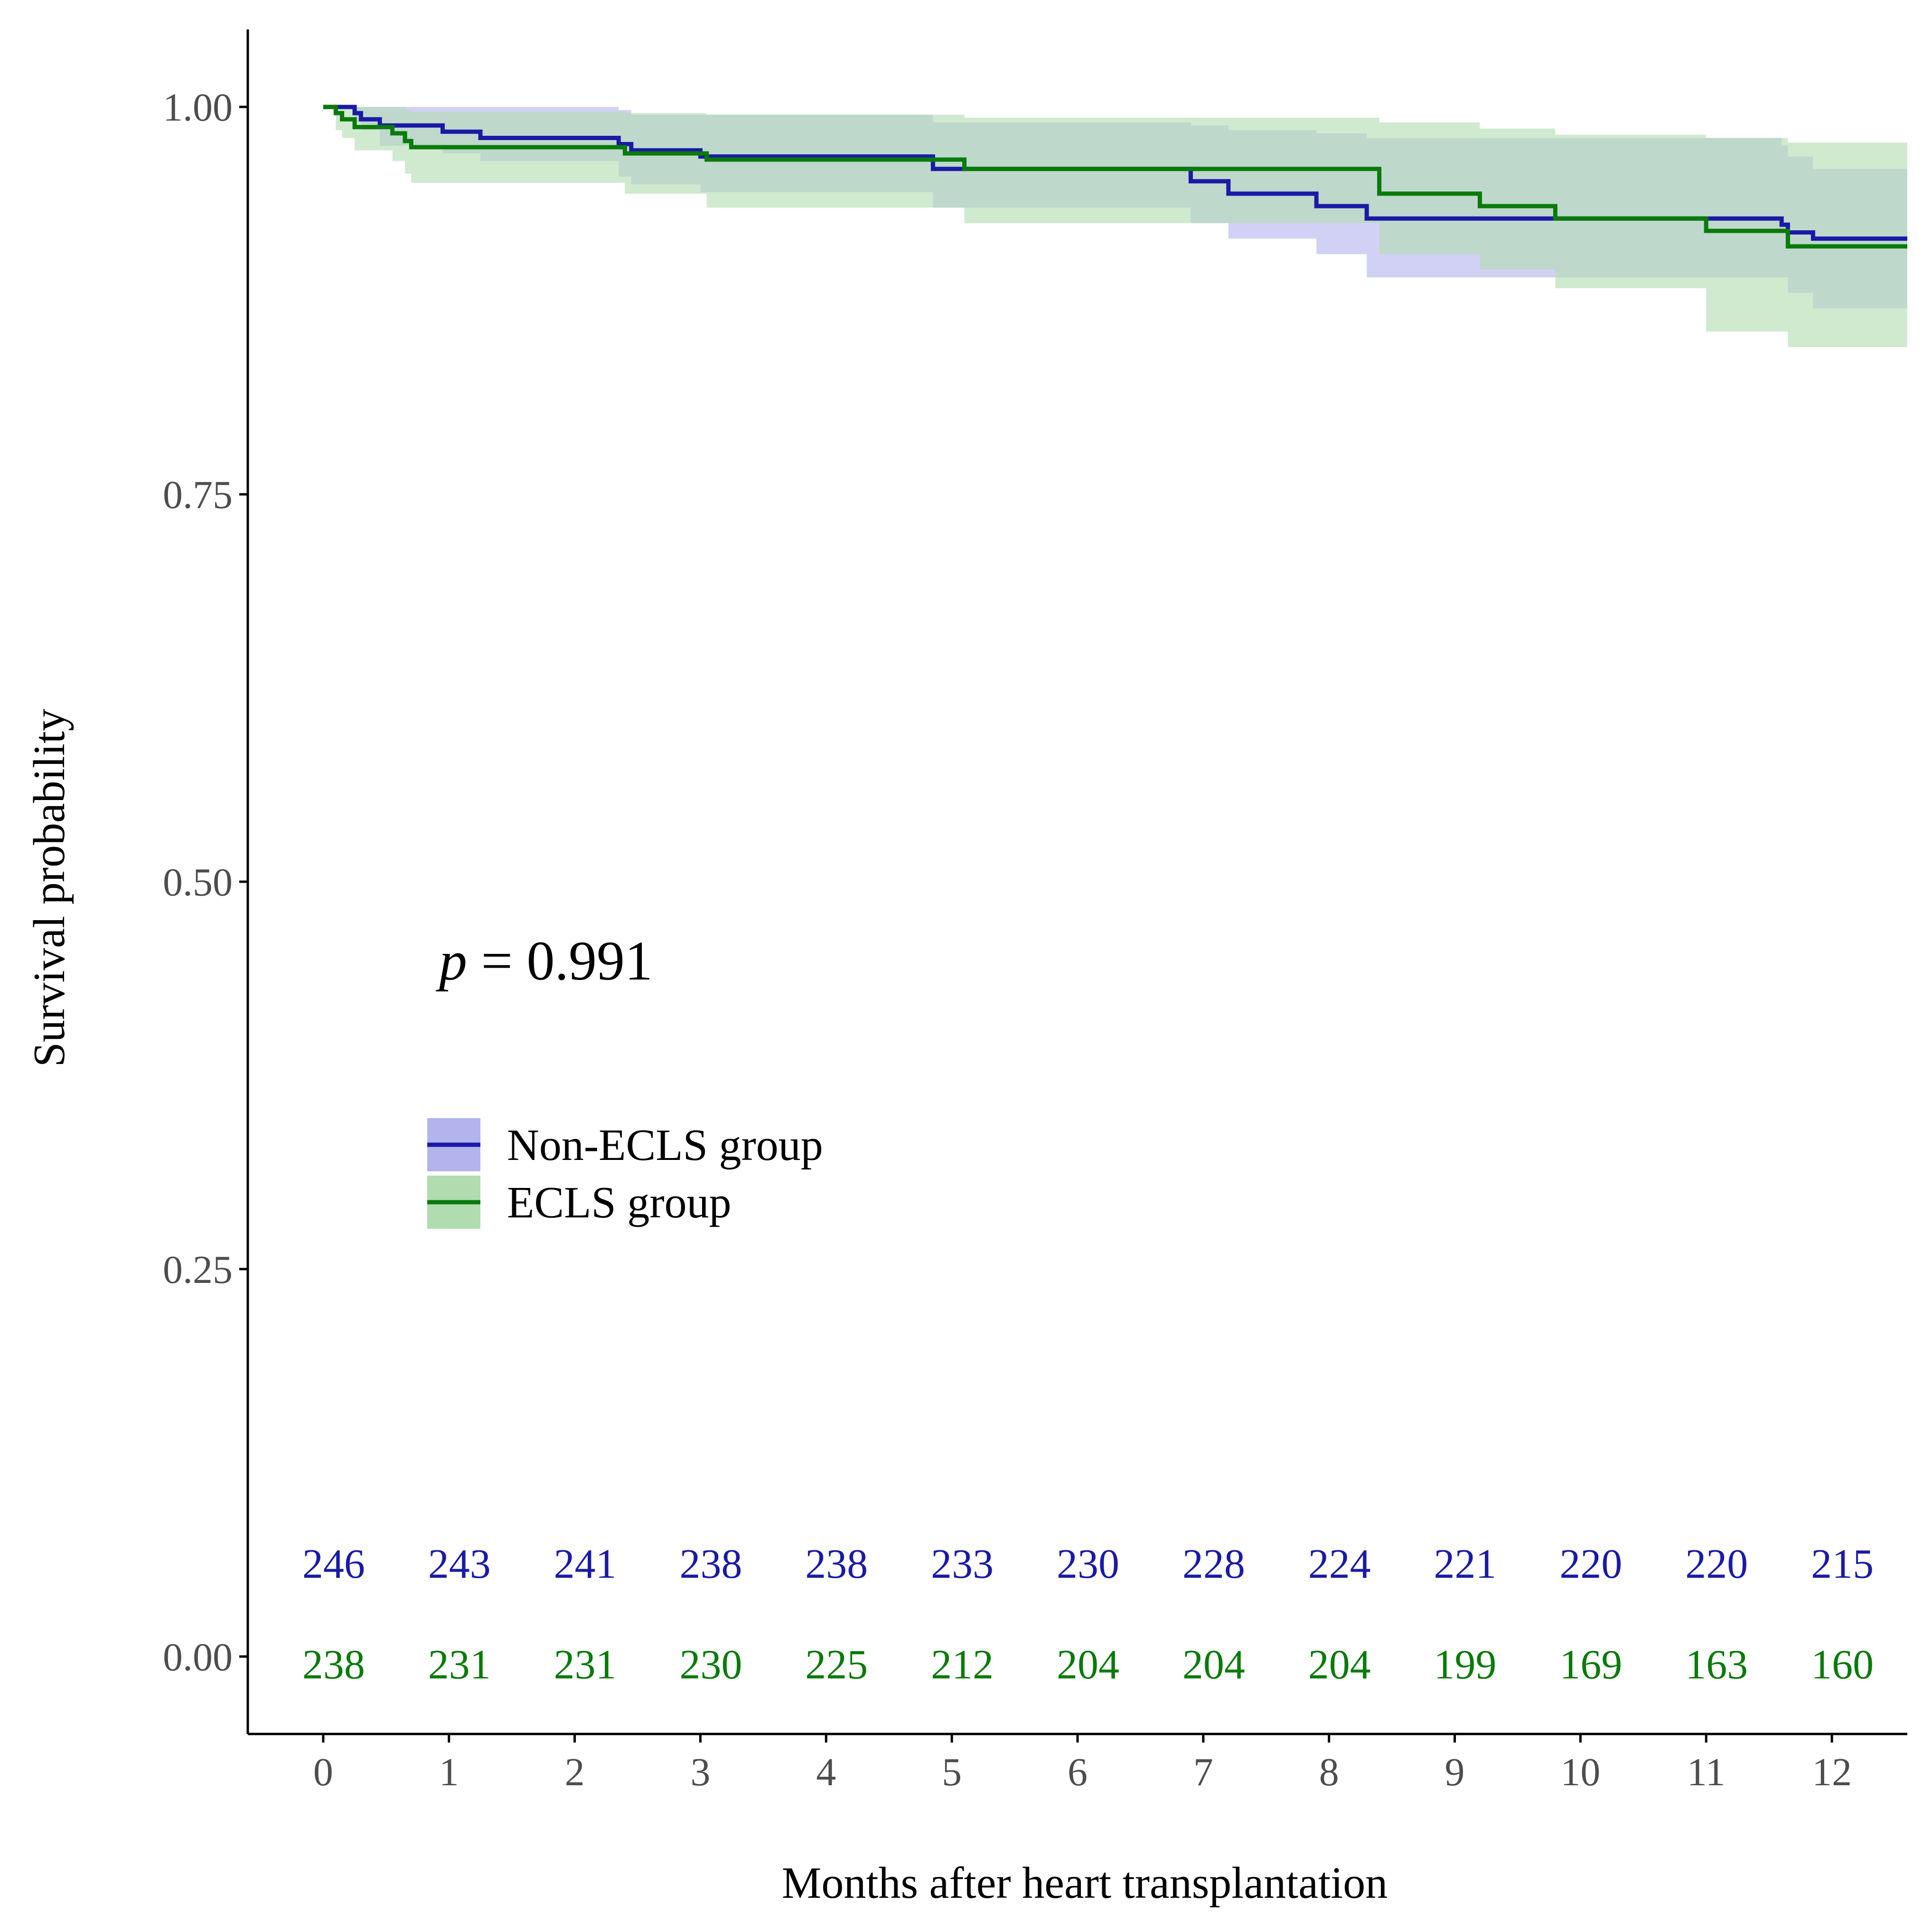  What do you see at coordinates (50, 888) in the screenshot?
I see `y-axis-title: Survival probability` at bounding box center [50, 888].